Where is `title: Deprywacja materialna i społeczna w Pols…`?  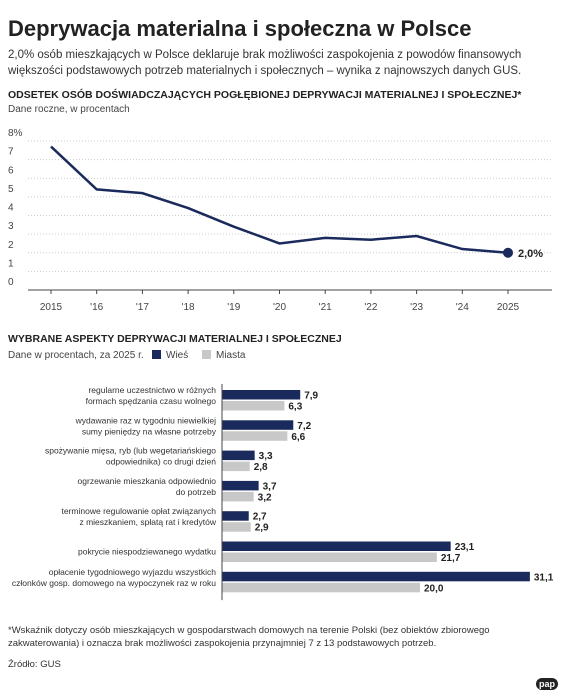 title: Deprywacja materialna i społeczna w Pols… is located at coordinates (239, 28).